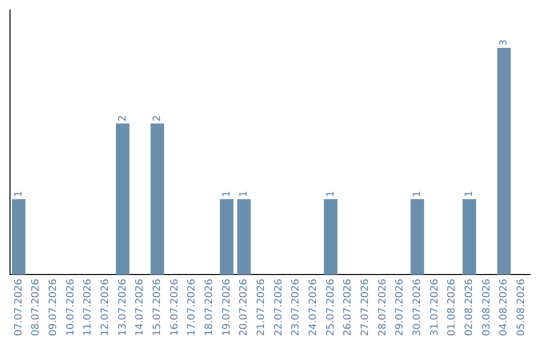  Describe the element at coordinates (244, 307) in the screenshot. I see `x-tick-label: 20.07.2026` at that location.